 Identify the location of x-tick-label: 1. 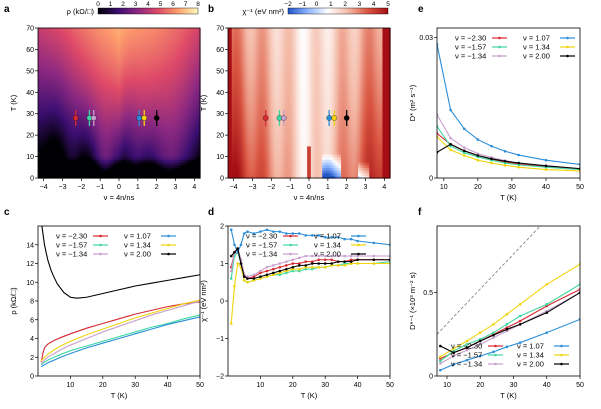
(138, 187).